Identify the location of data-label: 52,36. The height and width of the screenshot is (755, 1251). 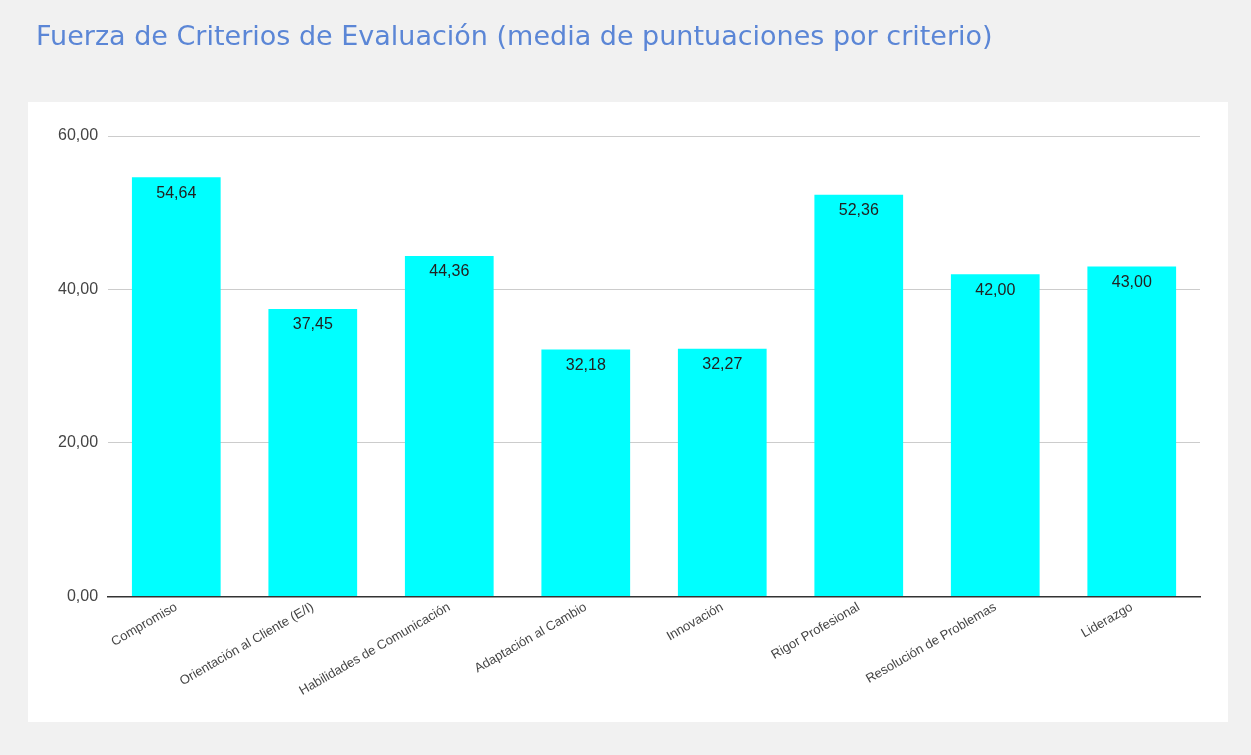
(858, 210).